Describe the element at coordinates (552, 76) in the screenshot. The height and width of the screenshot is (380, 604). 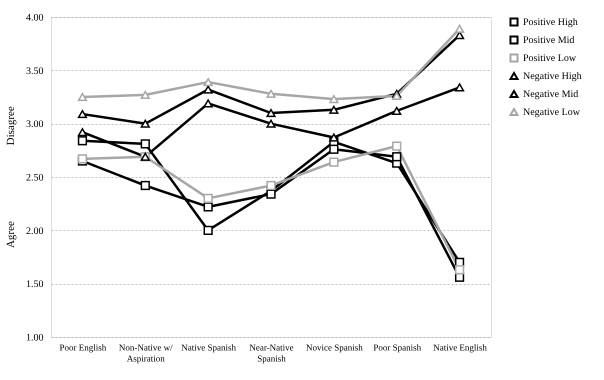
I see `legend-label: Negative High` at that location.